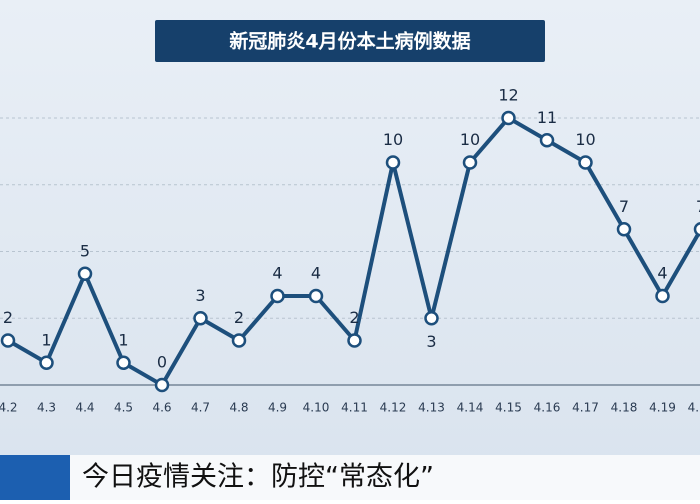 This screenshot has height=504, width=700. I want to click on title-box, so click(350, 41).